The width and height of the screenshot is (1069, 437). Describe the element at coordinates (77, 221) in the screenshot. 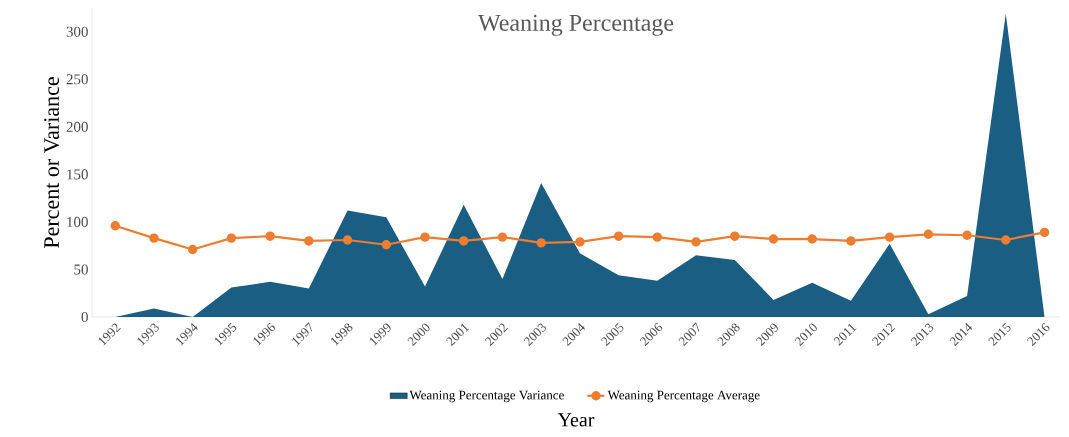

I see `y-tick-label: 100` at that location.